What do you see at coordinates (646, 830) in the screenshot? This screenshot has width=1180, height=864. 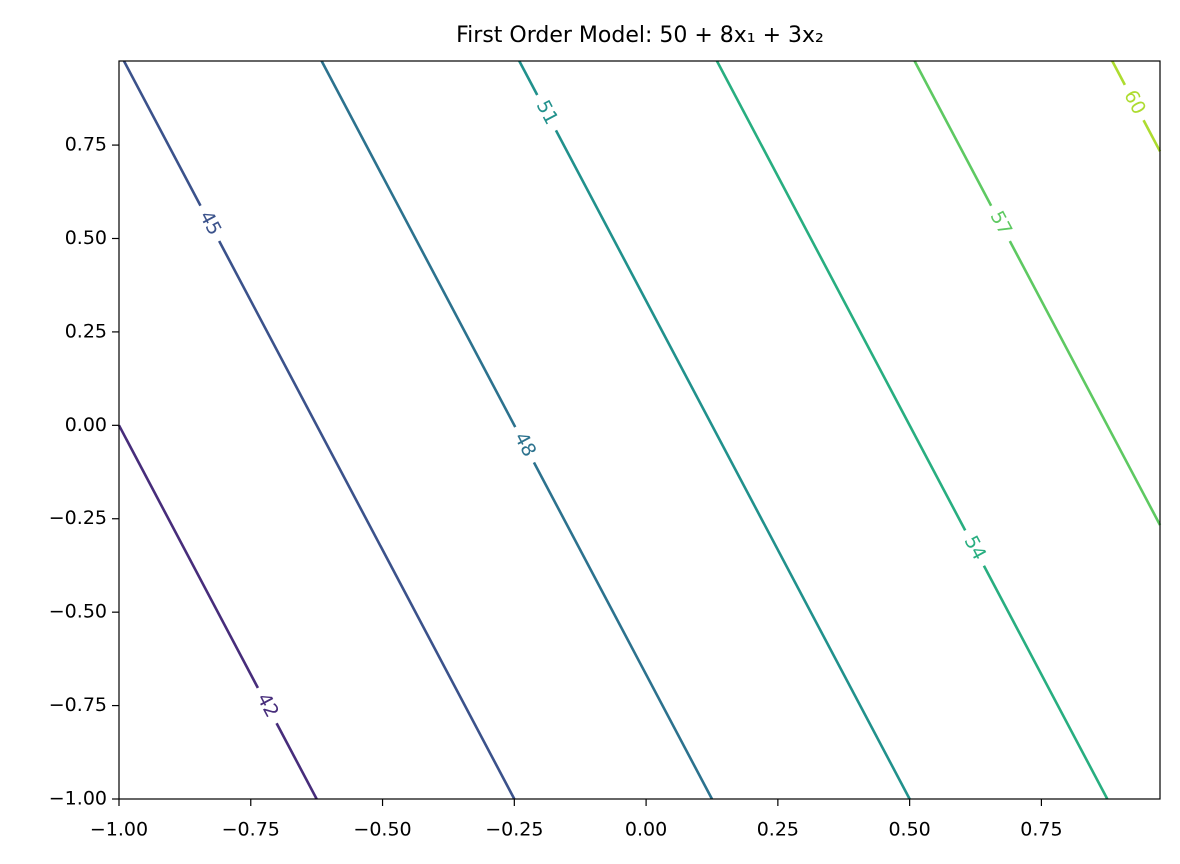 I see `x-tick-label: 0.00` at bounding box center [646, 830].